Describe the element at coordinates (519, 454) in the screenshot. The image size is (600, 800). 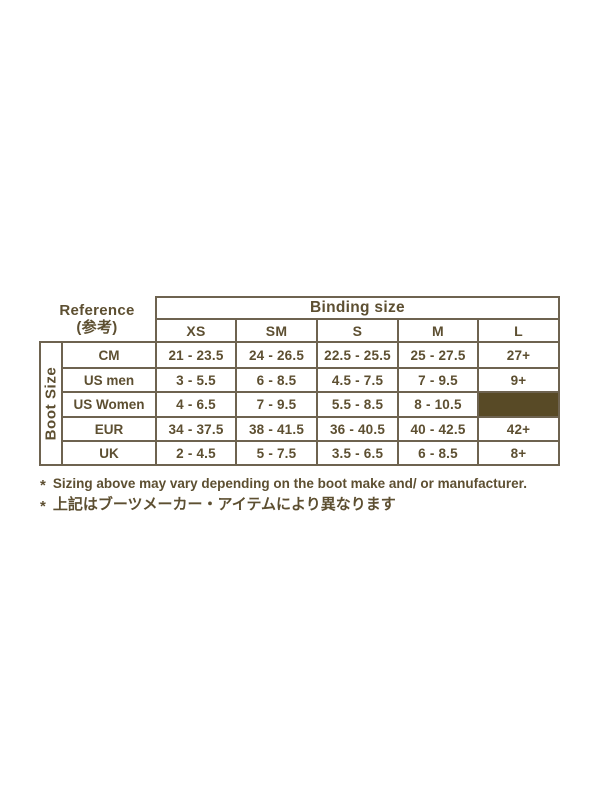
I see `cell-uk-l: 8+` at that location.